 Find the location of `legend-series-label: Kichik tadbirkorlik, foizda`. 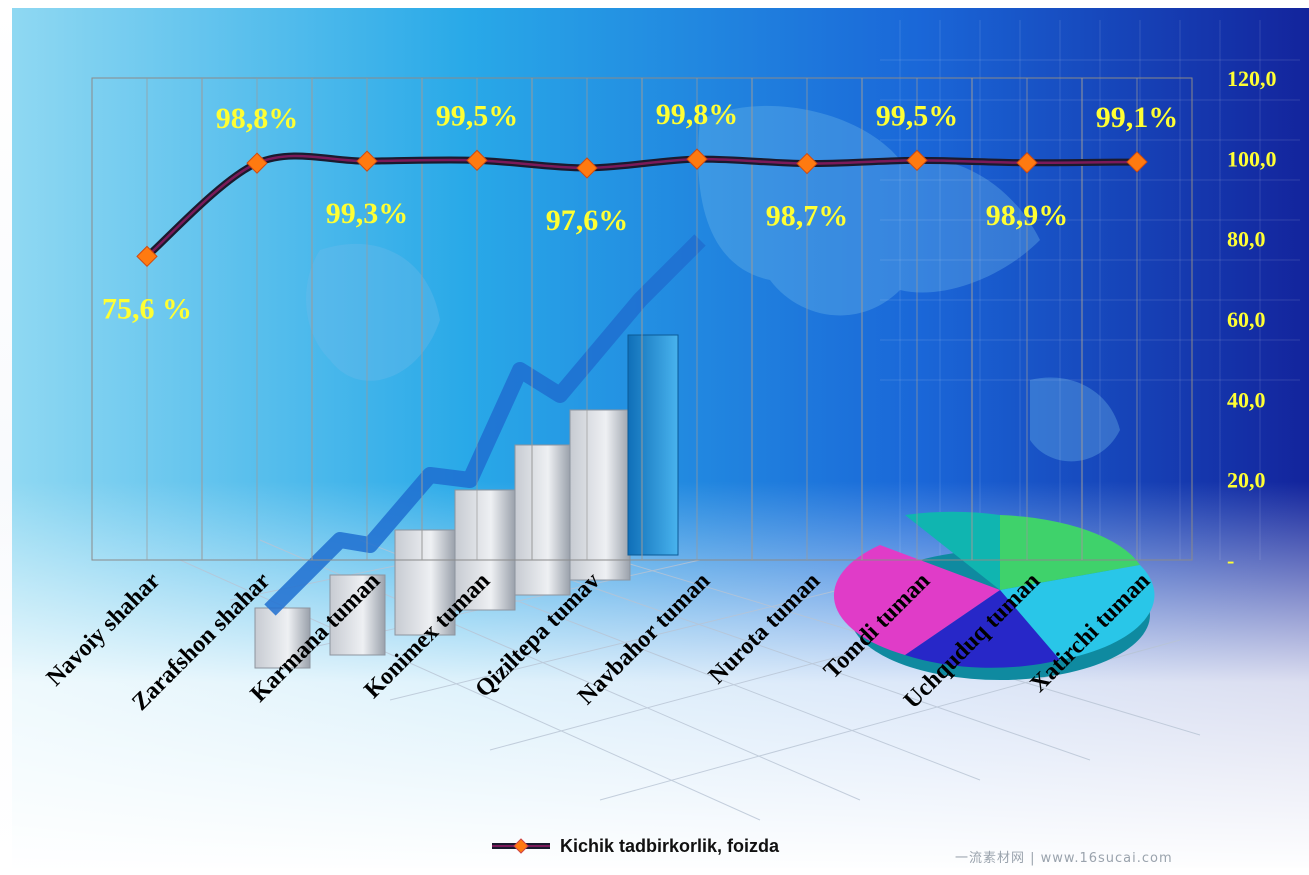

legend-series-label: Kichik tadbirkorlik, foizda is located at coordinates (670, 845).